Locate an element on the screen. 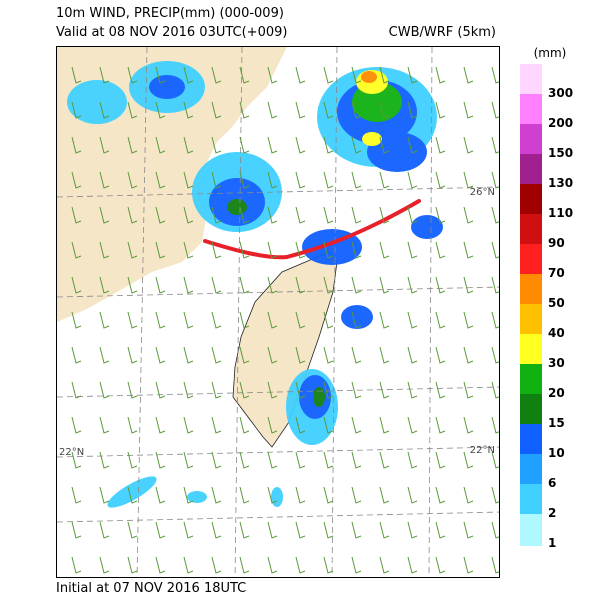 The height and width of the screenshot is (600, 600). legend-label-130: 130 is located at coordinates (561, 183).